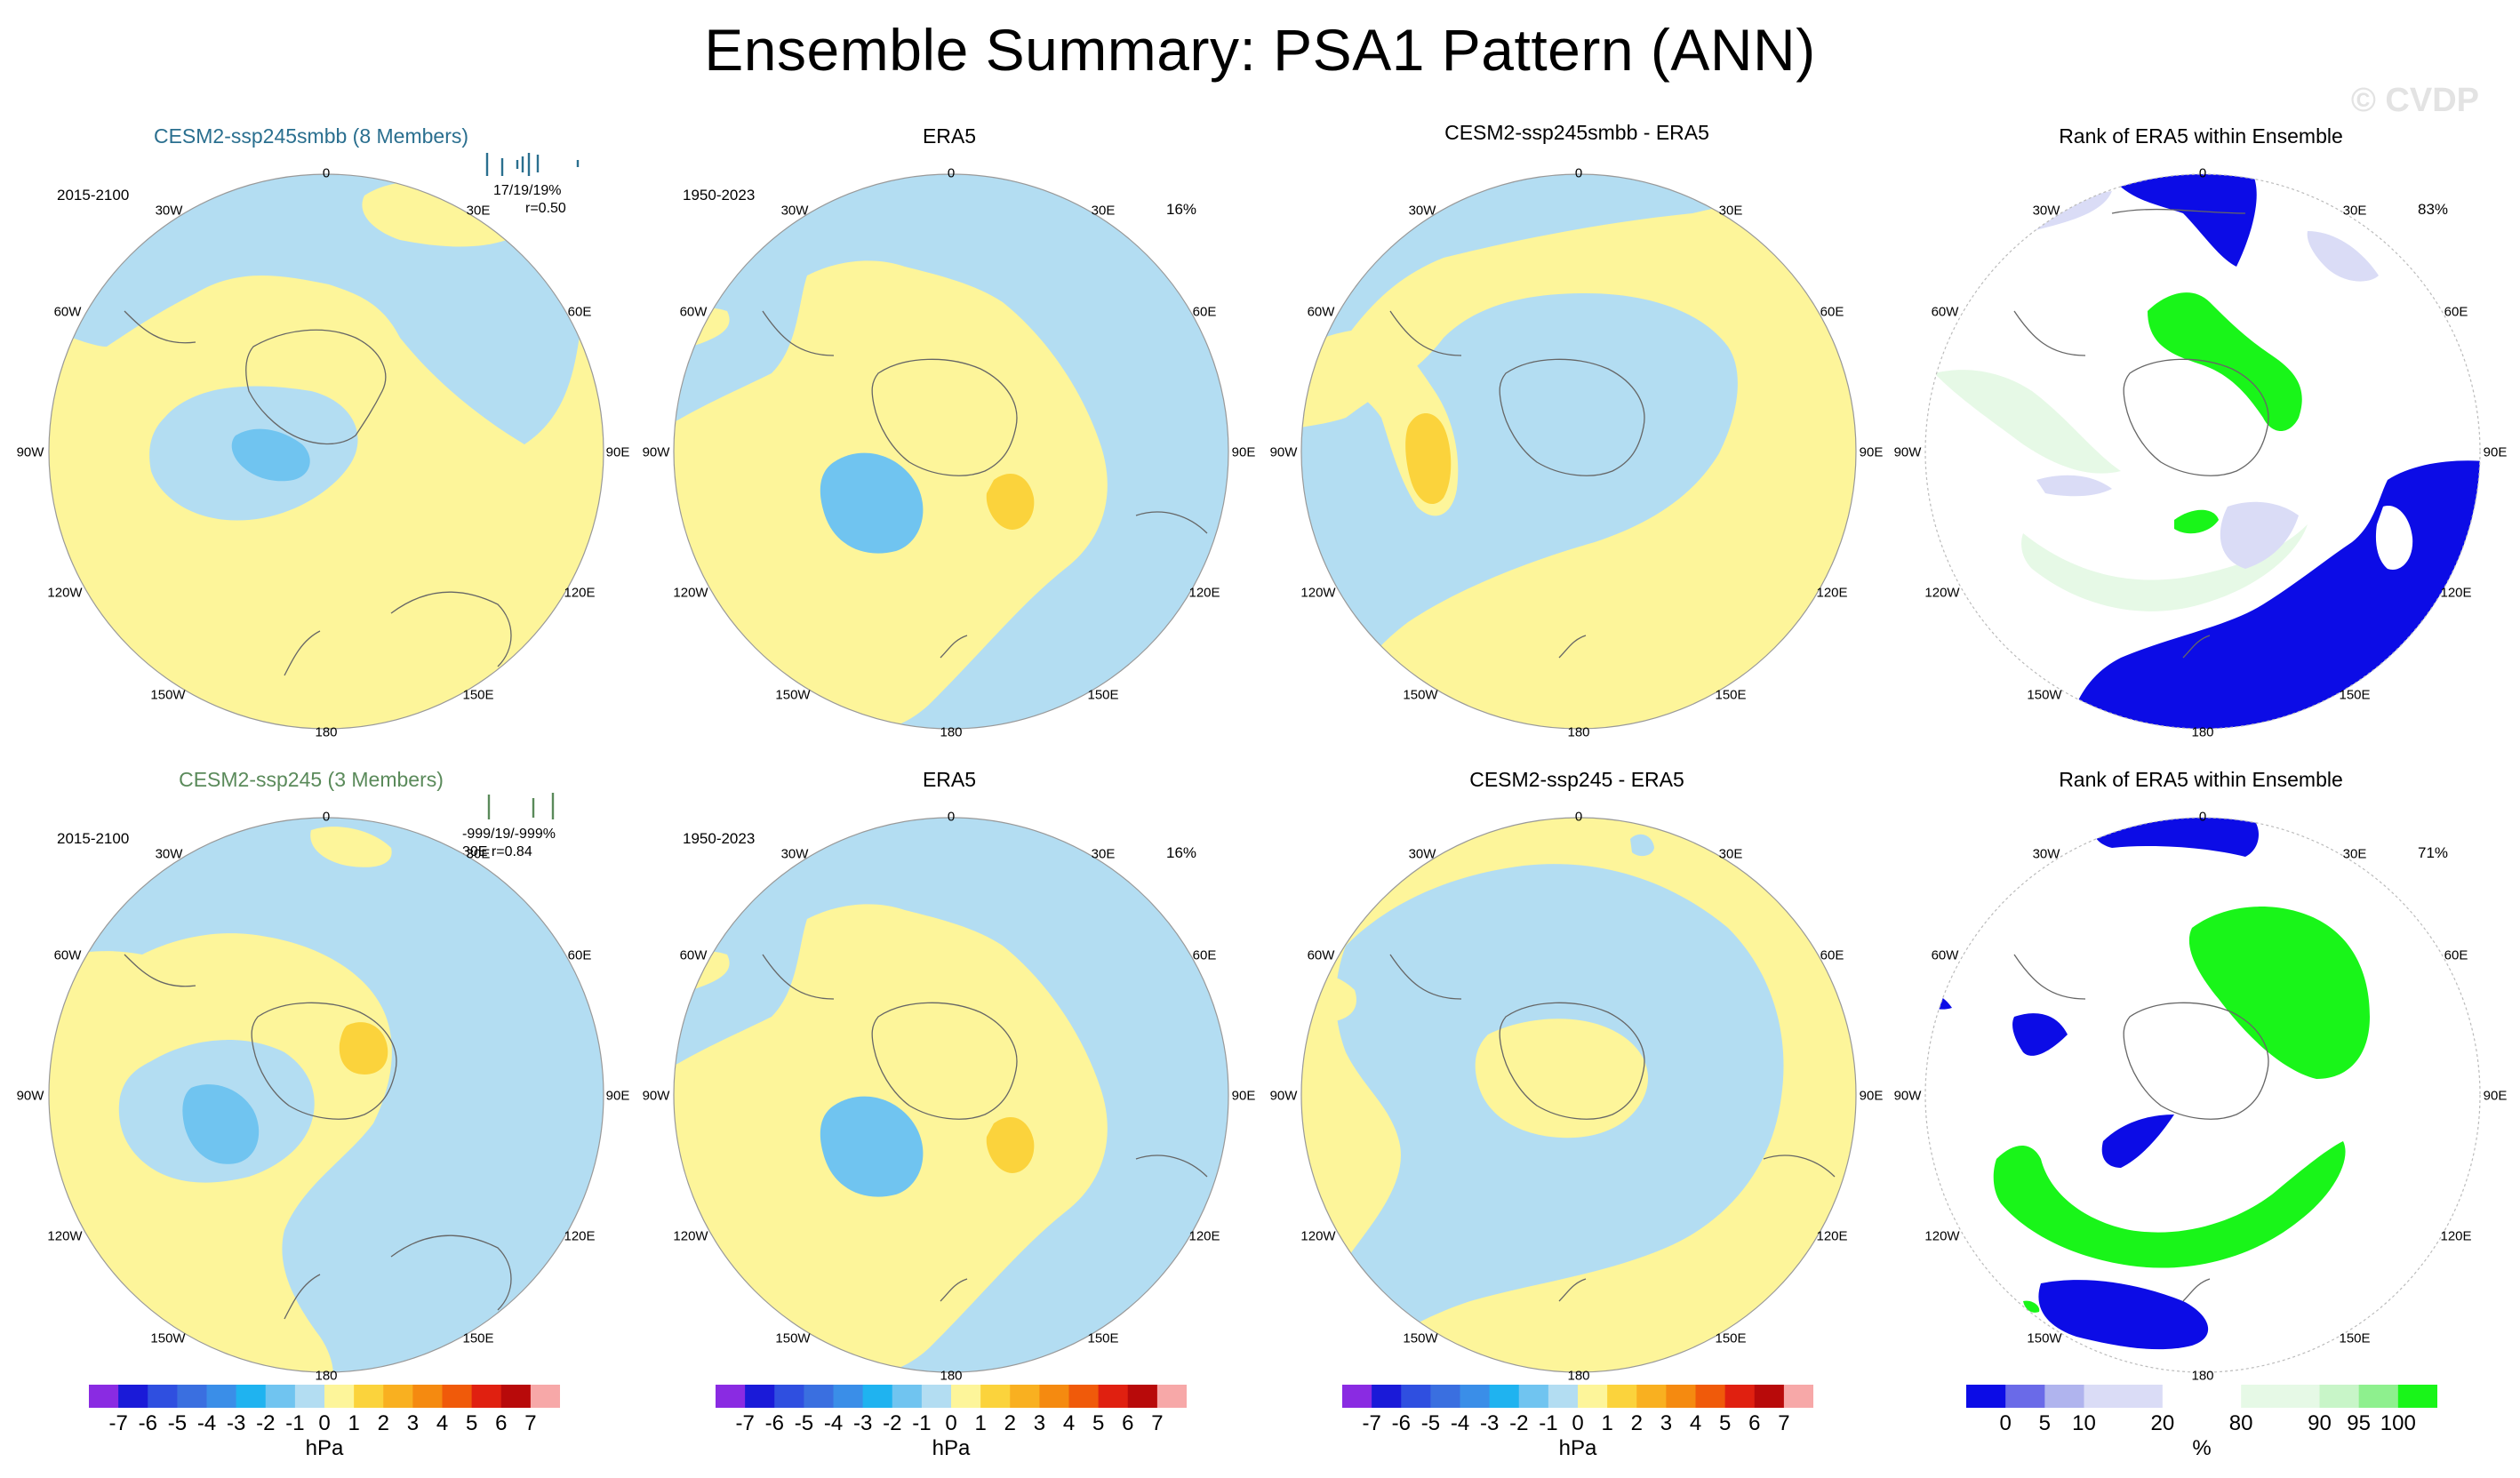 The width and height of the screenshot is (2520, 1478). What do you see at coordinates (545, 208) in the screenshot?
I see `stats-line-2: r=0.50` at bounding box center [545, 208].